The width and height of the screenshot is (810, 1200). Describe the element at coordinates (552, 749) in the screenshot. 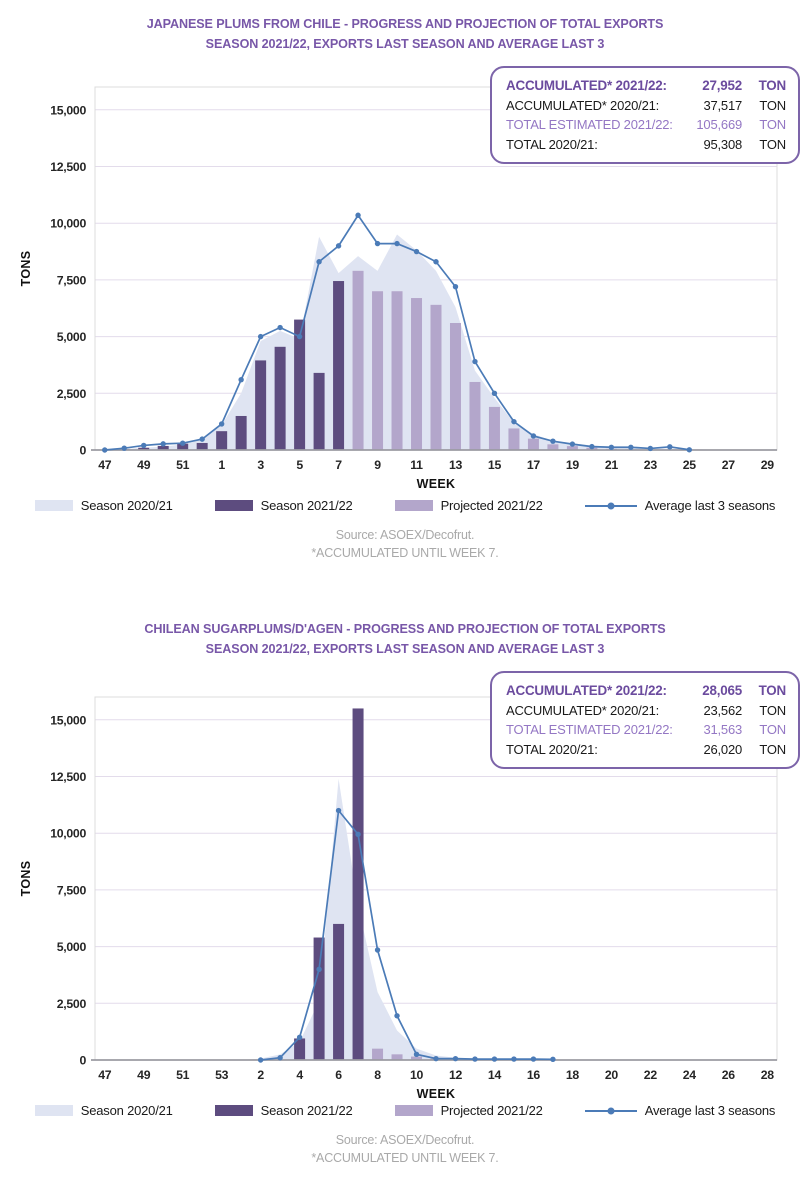

I see `summary-label: TOTAL 2020/21:` at that location.